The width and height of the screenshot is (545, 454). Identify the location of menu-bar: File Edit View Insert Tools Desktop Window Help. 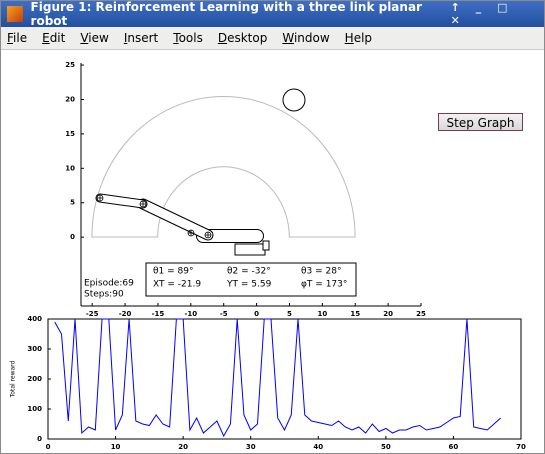
(272, 38).